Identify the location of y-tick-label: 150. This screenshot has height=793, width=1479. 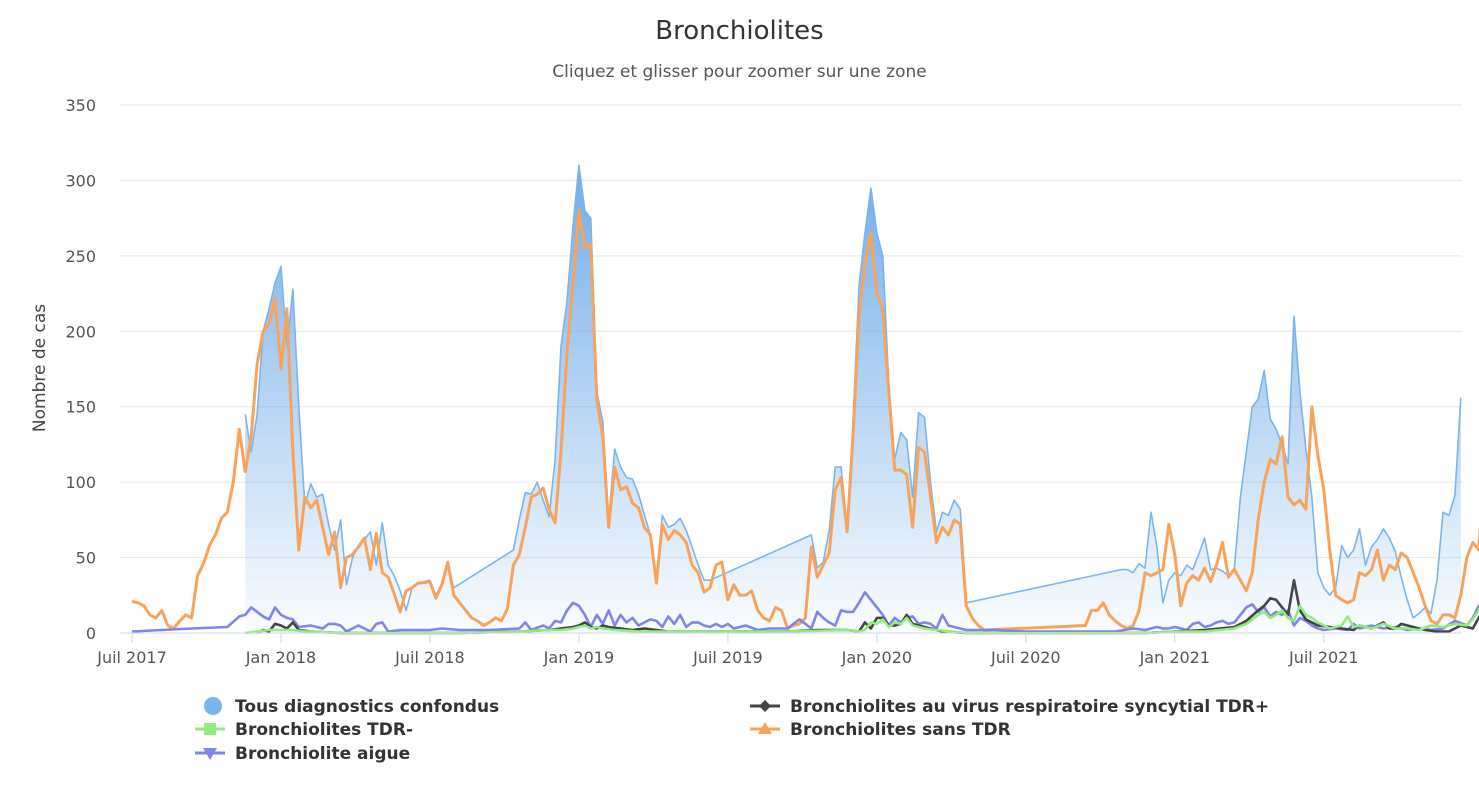
(80, 407).